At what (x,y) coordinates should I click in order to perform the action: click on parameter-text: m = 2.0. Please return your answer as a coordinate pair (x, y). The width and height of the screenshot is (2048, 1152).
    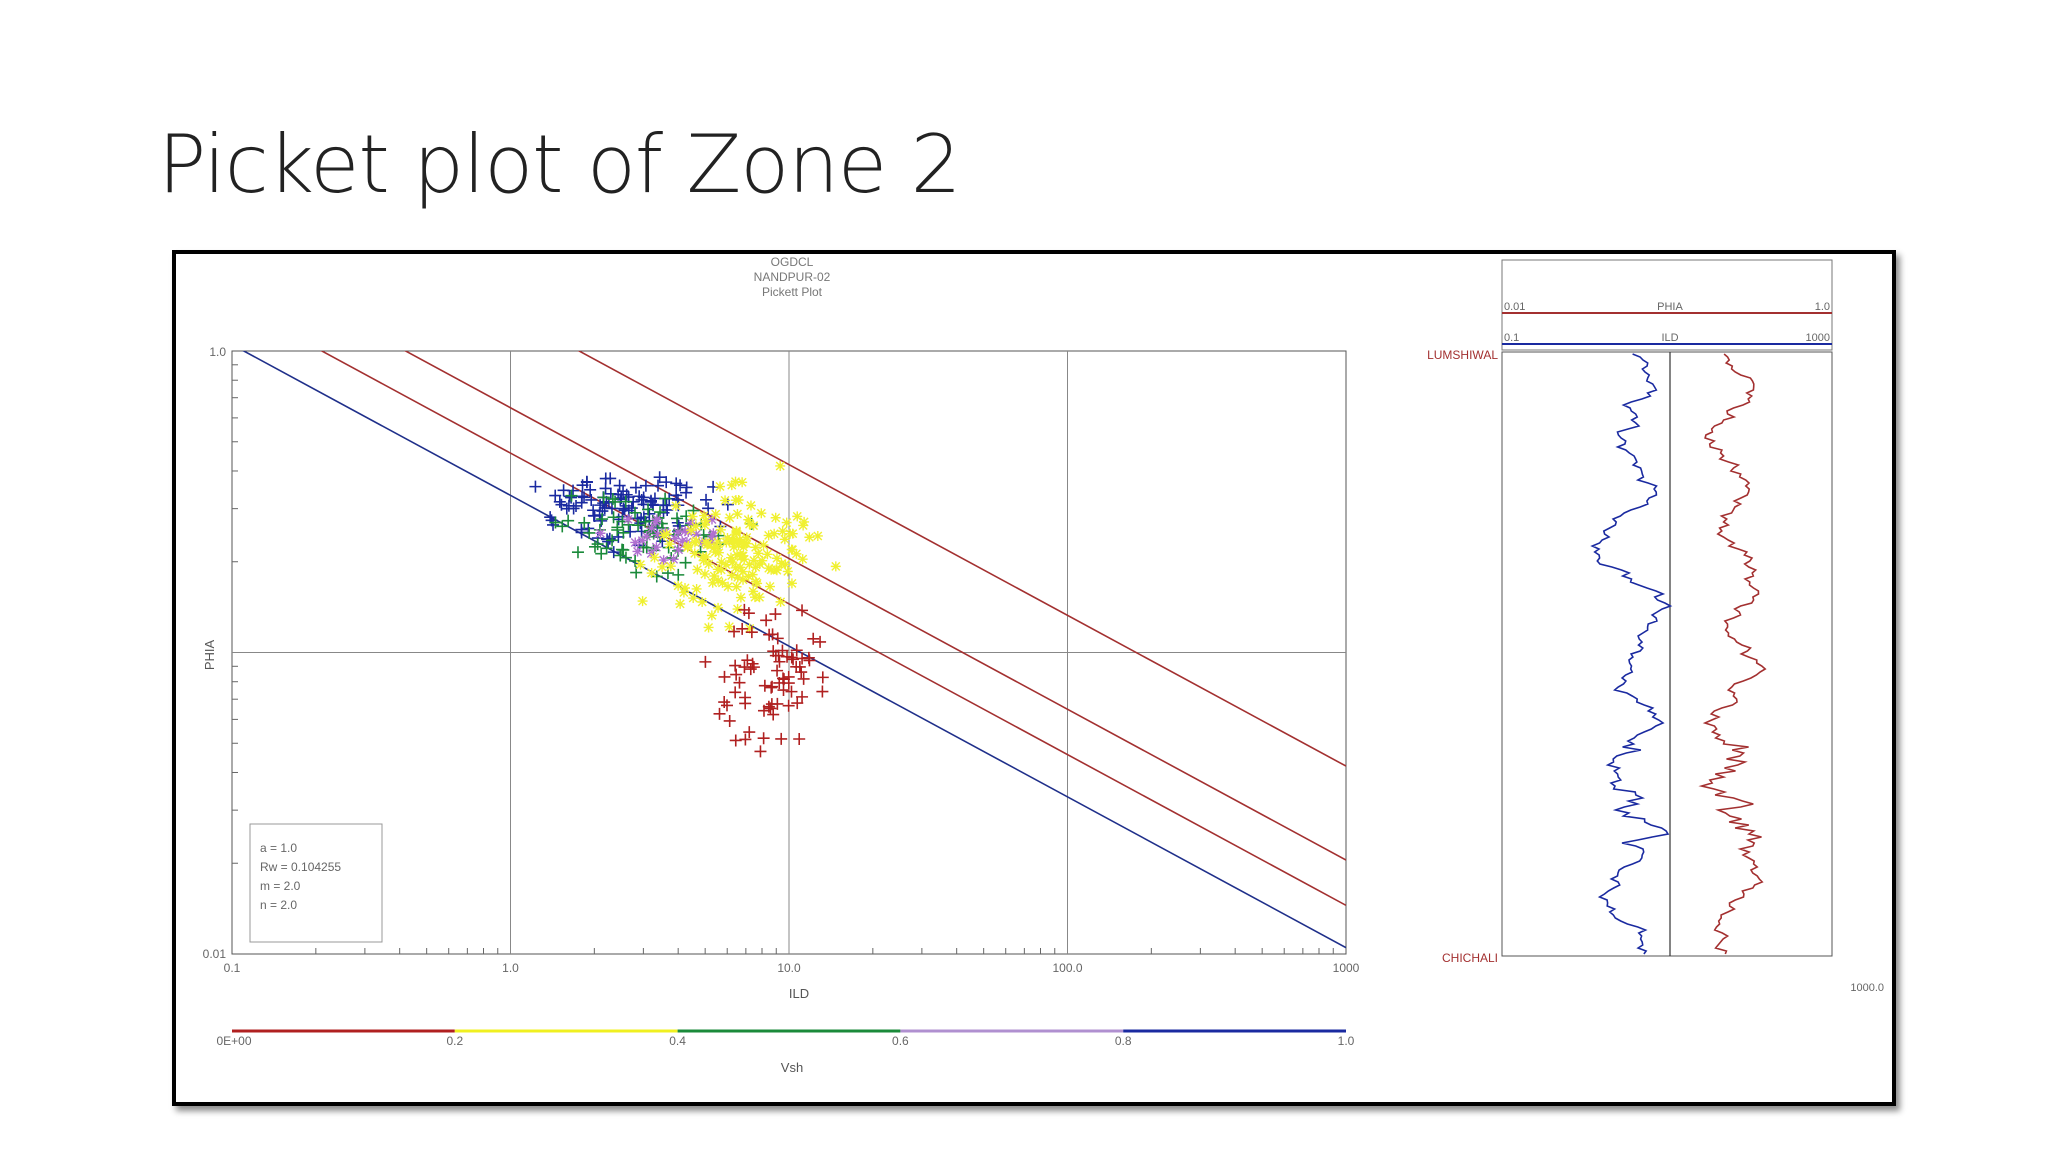
    Looking at the image, I should click on (280, 886).